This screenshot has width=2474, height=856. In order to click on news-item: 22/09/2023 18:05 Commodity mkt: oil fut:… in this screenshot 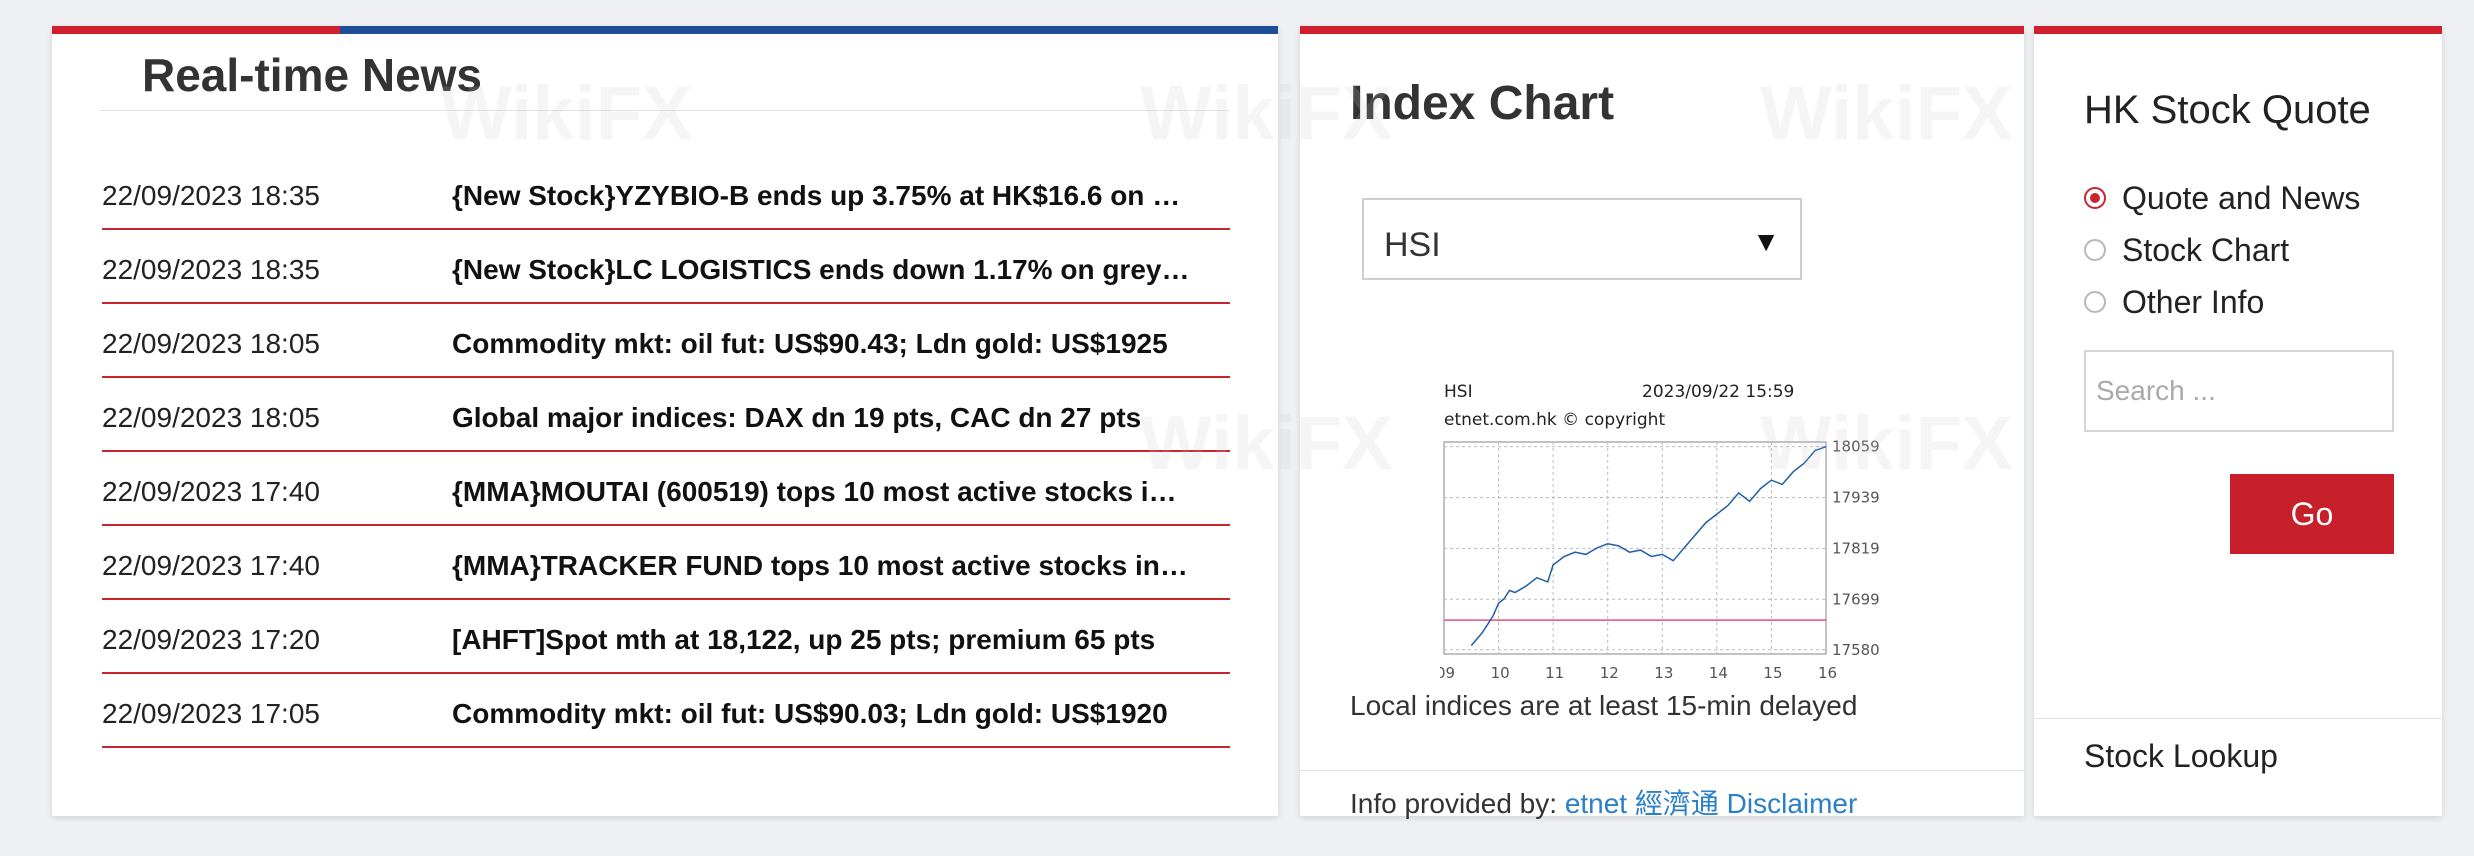, I will do `click(666, 341)`.